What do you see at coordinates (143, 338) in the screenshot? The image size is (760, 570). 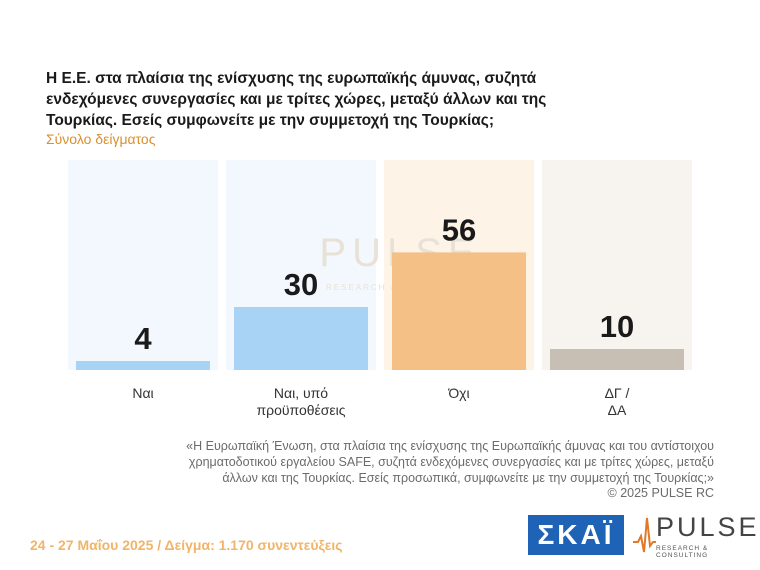 I see `bar-value-label: 4` at bounding box center [143, 338].